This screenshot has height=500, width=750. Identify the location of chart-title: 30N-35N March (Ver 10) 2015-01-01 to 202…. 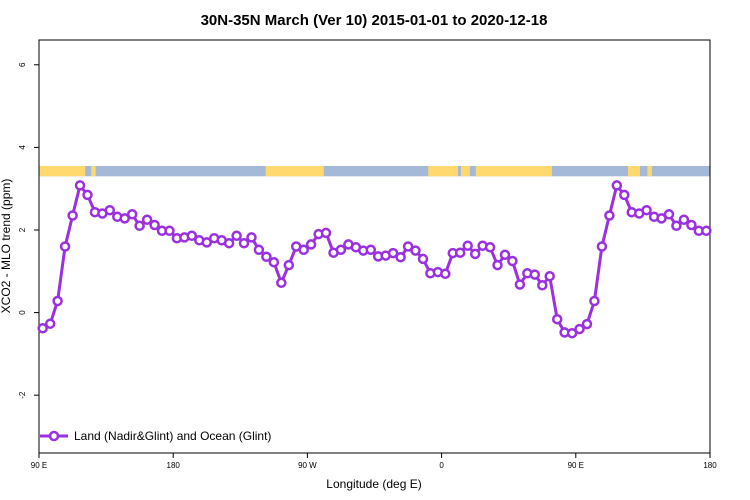
(374, 20).